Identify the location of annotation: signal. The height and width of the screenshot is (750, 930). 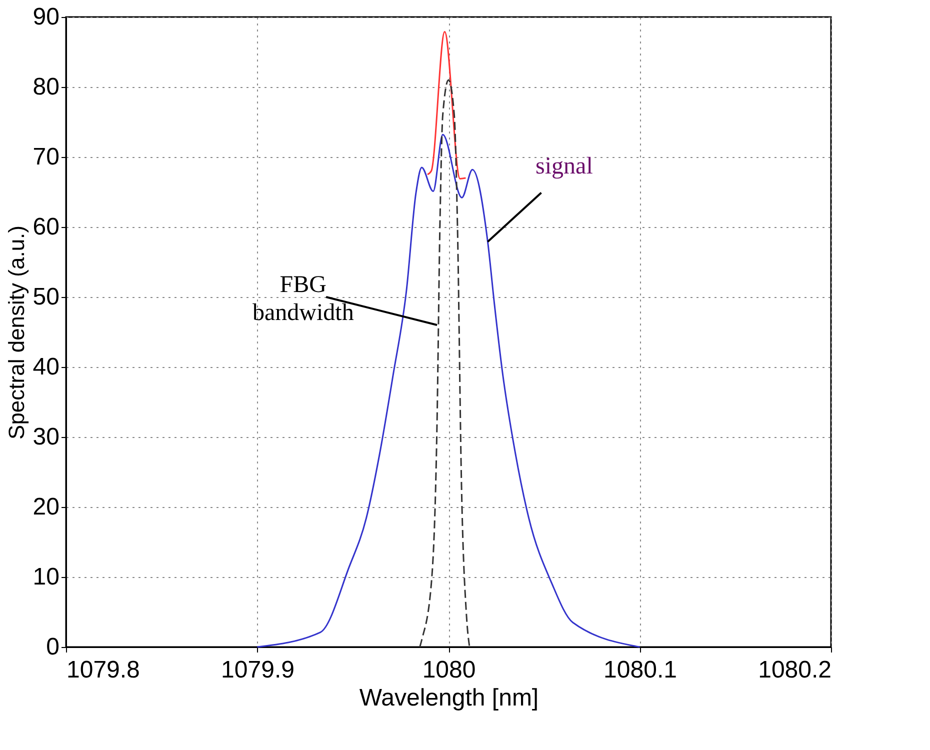
(565, 167).